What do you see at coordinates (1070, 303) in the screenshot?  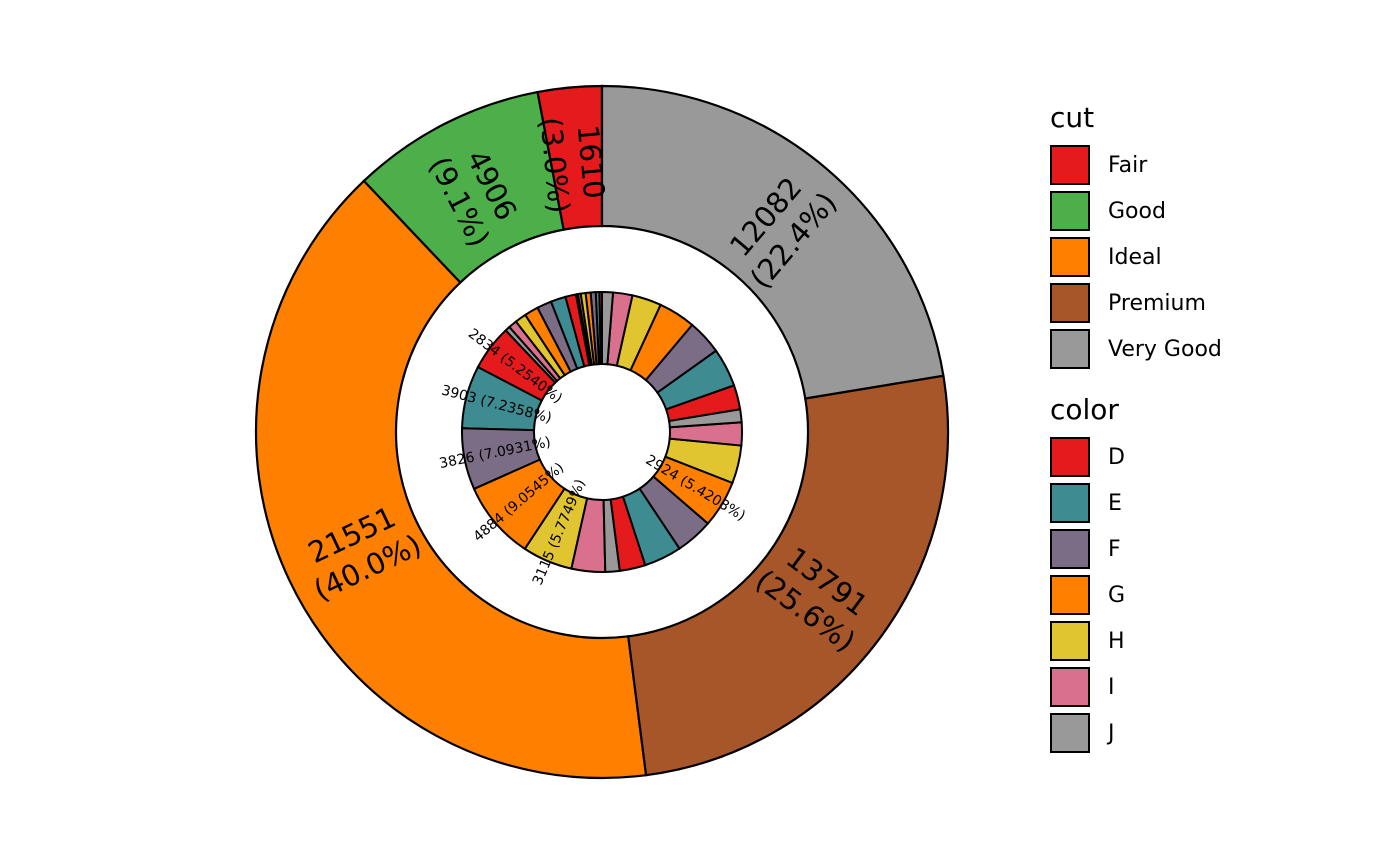 I see `legend-swatch-premium` at bounding box center [1070, 303].